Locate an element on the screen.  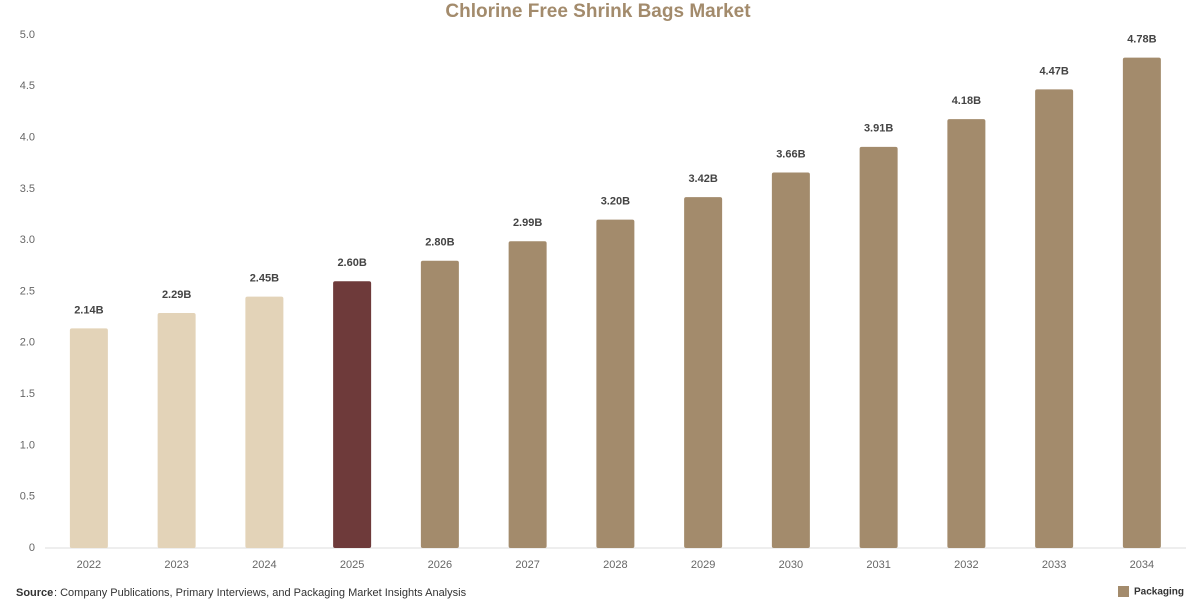
x-tick-label: 2028 is located at coordinates (615, 565).